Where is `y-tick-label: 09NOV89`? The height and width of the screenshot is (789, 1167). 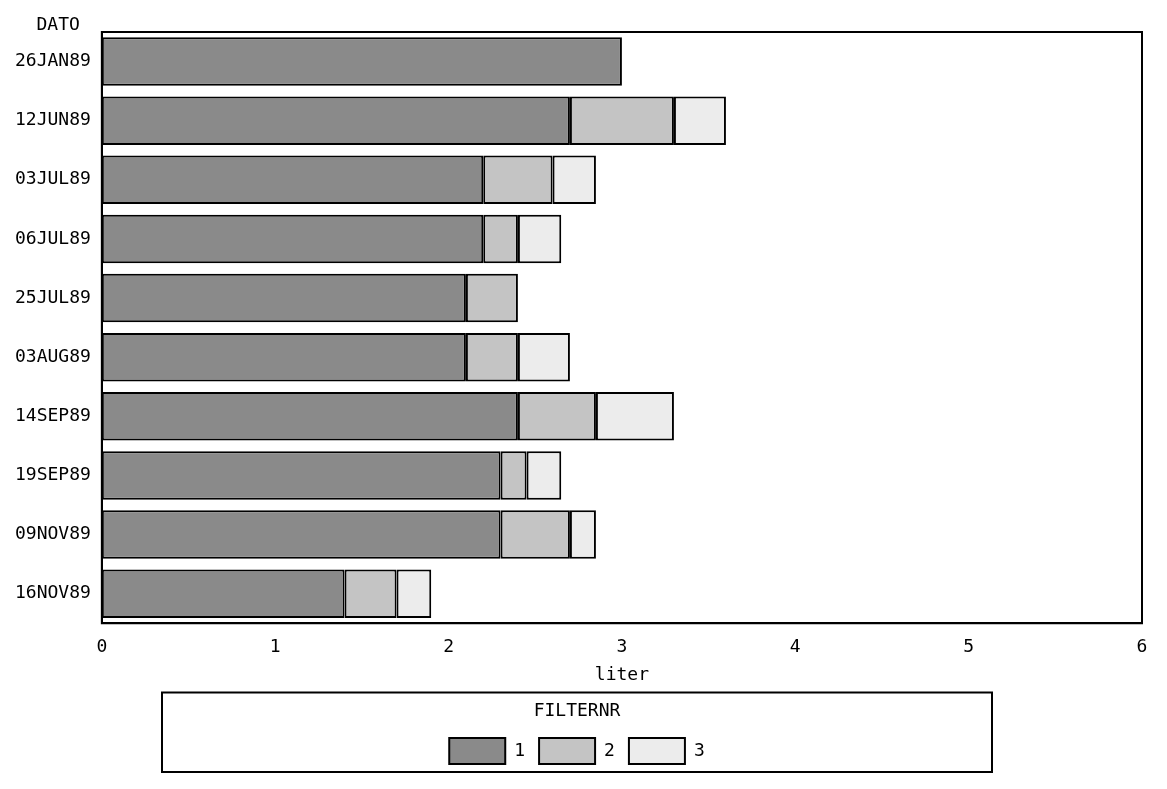
y-tick-label: 09NOV89 is located at coordinates (53, 533).